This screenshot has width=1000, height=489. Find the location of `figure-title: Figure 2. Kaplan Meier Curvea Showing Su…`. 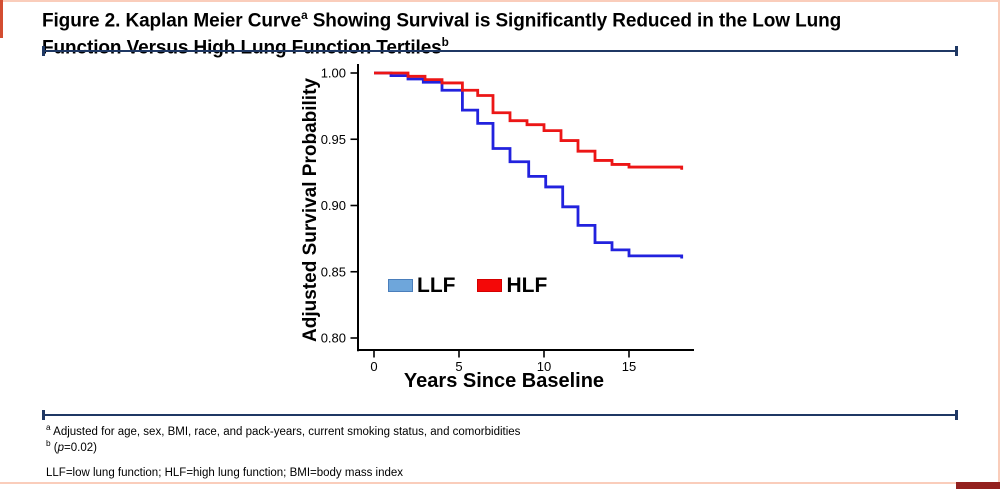

figure-title: Figure 2. Kaplan Meier Curvea Showing Su… is located at coordinates (492, 32).